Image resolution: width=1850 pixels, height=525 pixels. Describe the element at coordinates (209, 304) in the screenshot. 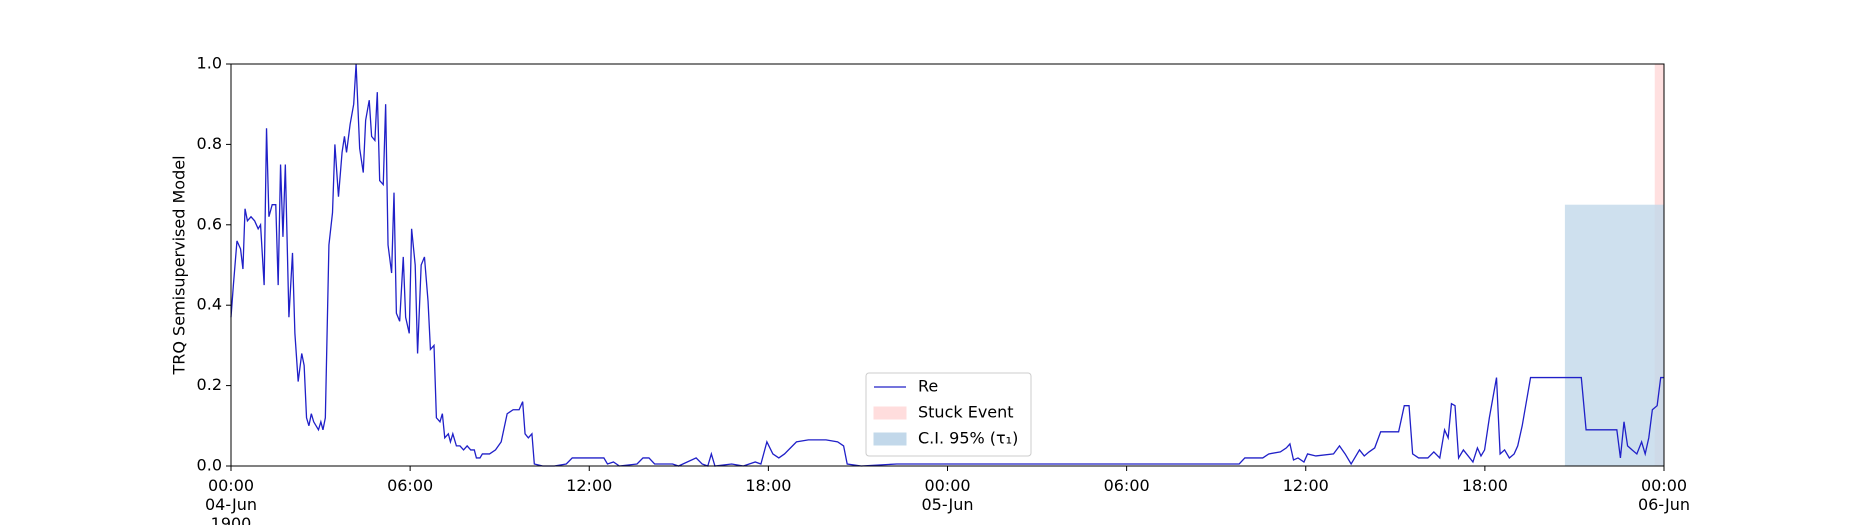

I see `y-tick-label: 0.4` at that location.